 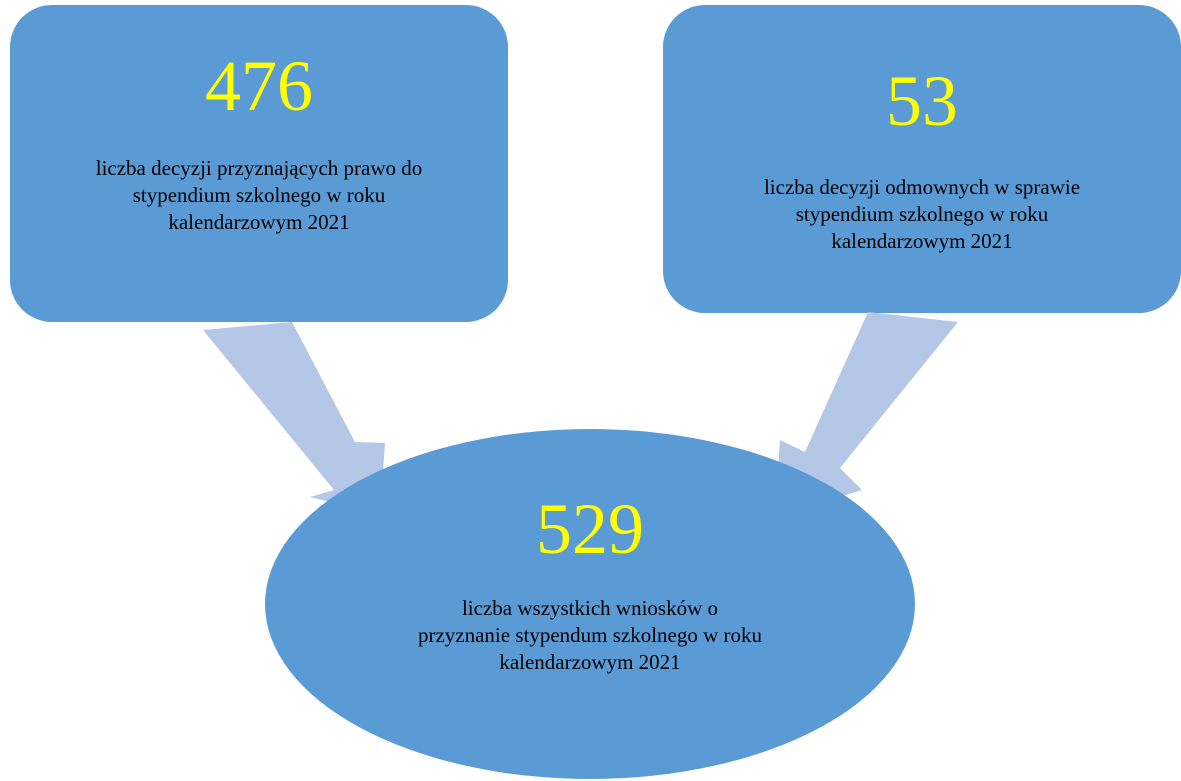 I want to click on node-label: liczba decyzji odmownych w sprawie, so click(x=922, y=187).